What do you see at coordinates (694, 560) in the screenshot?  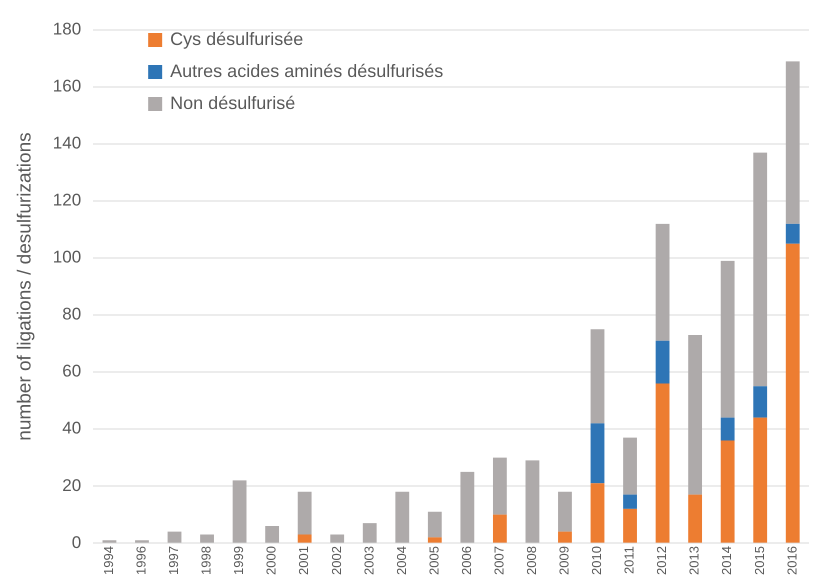 I see `x-tick-label: 2013` at bounding box center [694, 560].